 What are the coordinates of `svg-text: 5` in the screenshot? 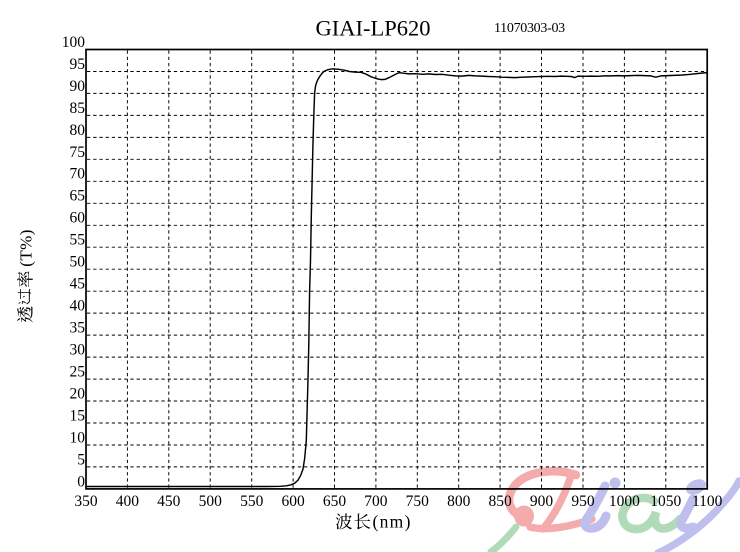 It's located at (81, 459).